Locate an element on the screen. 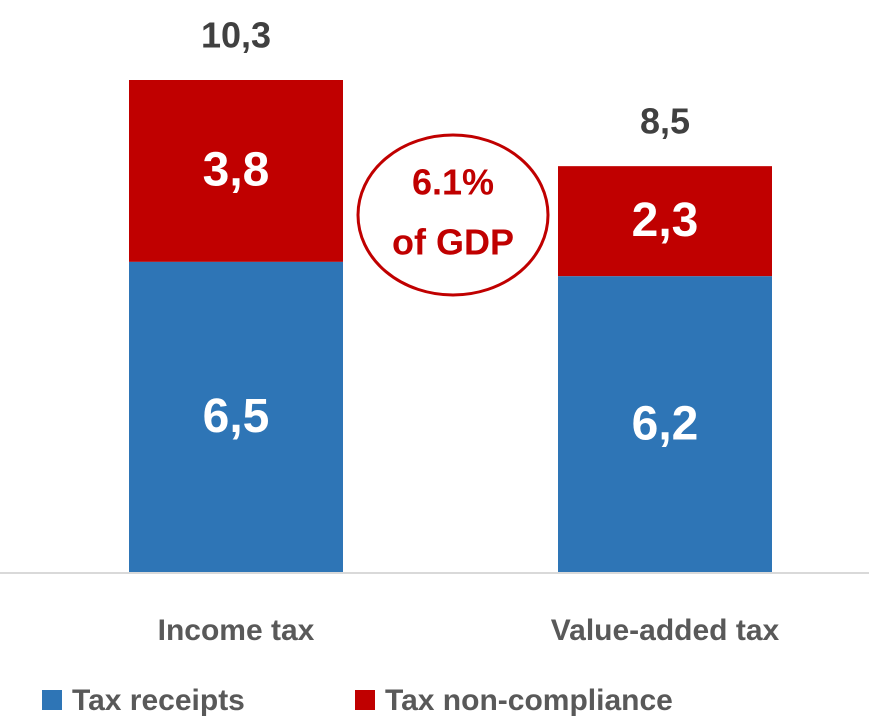 The height and width of the screenshot is (726, 869). value-label: 6,2 is located at coordinates (665, 423).